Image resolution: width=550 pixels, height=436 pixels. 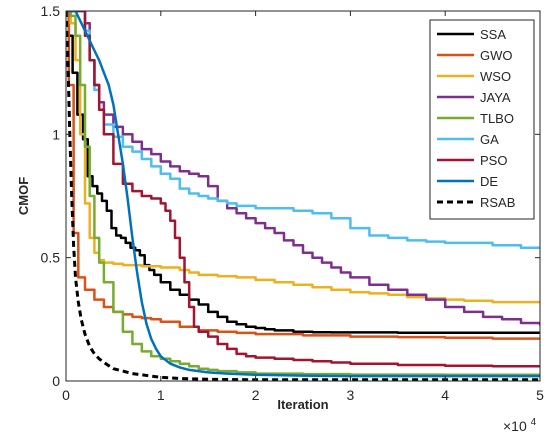 What do you see at coordinates (302, 404) in the screenshot?
I see `x-axis-title: Iteration` at bounding box center [302, 404].